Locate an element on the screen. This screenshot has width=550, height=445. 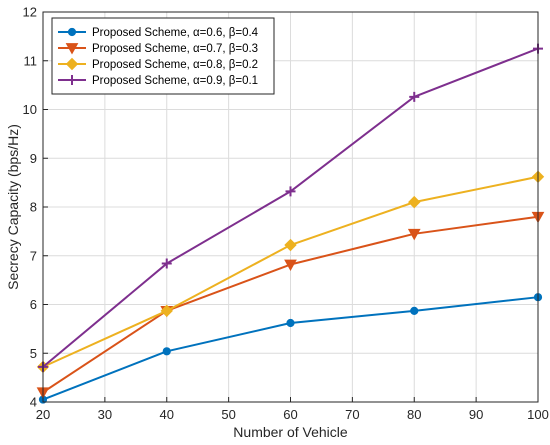
x-tick-label: 90 is located at coordinates (476, 414).